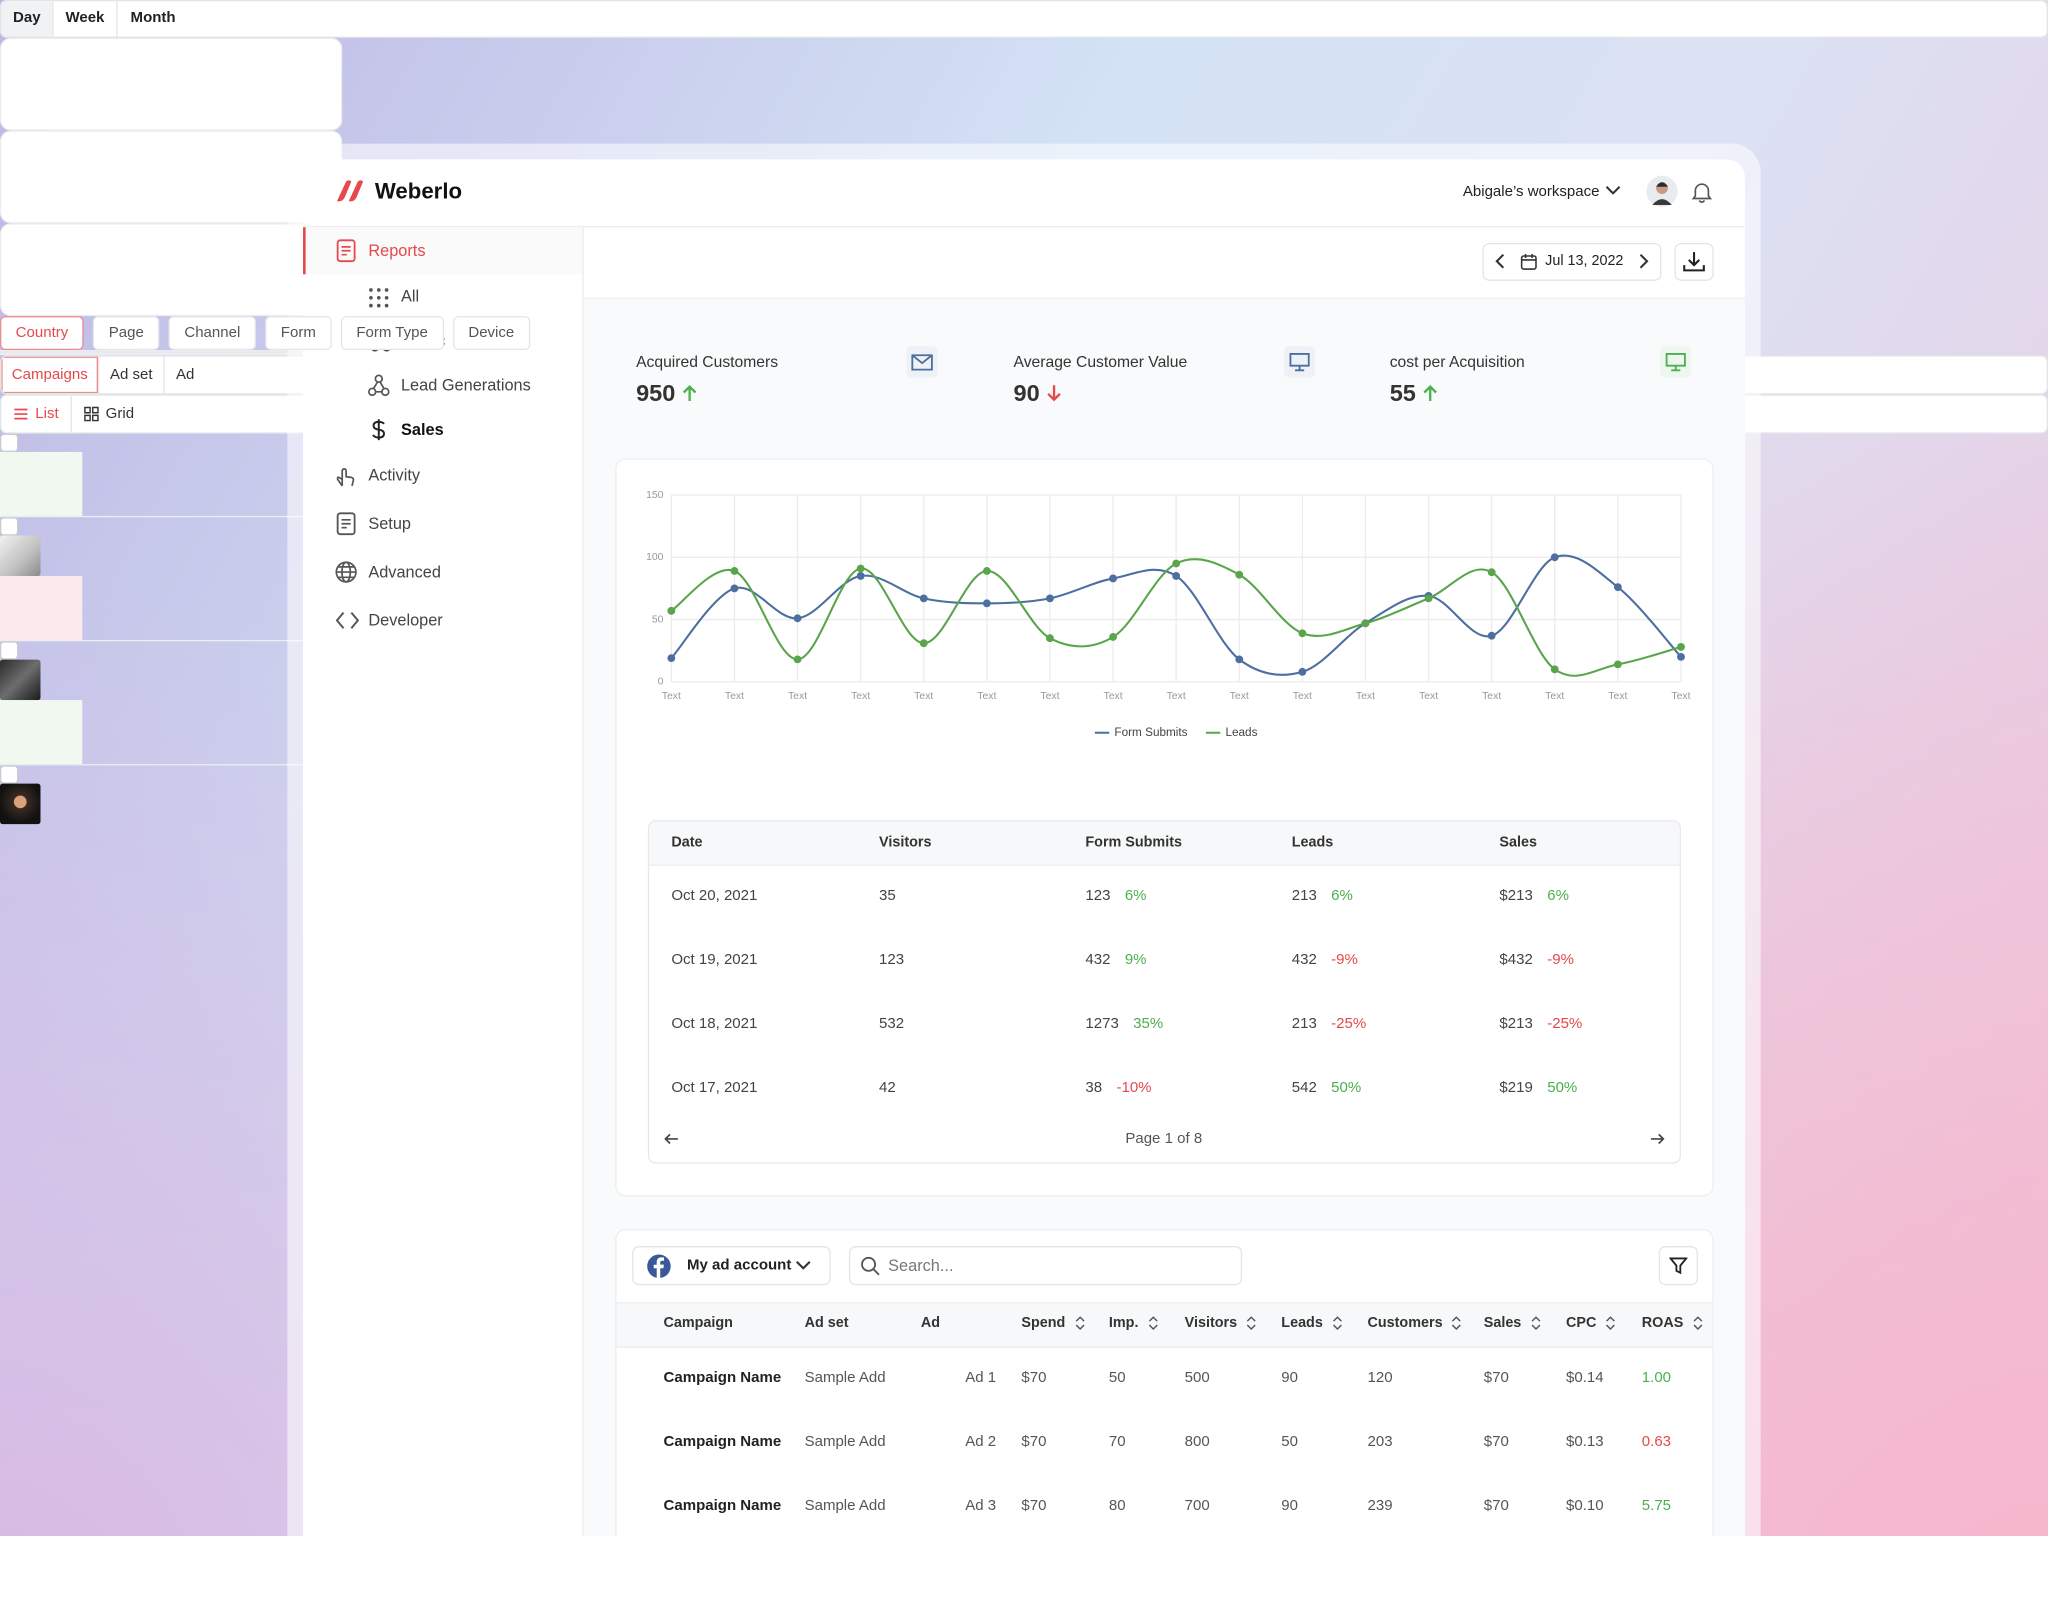  What do you see at coordinates (1290, 1442) in the screenshot?
I see `ads-cell: 50` at bounding box center [1290, 1442].